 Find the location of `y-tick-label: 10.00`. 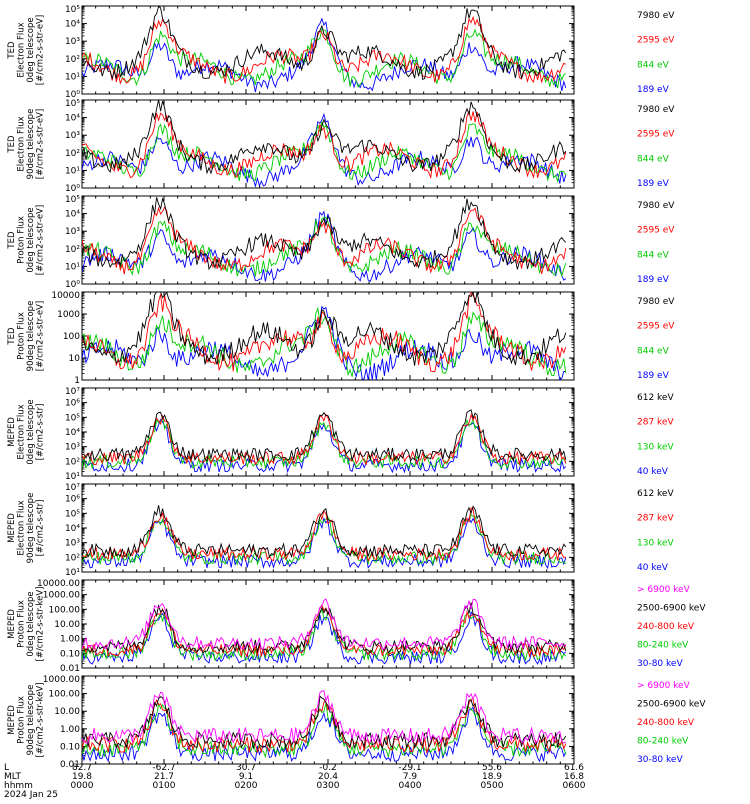

y-tick-label: 10.00 is located at coordinates (67, 712).